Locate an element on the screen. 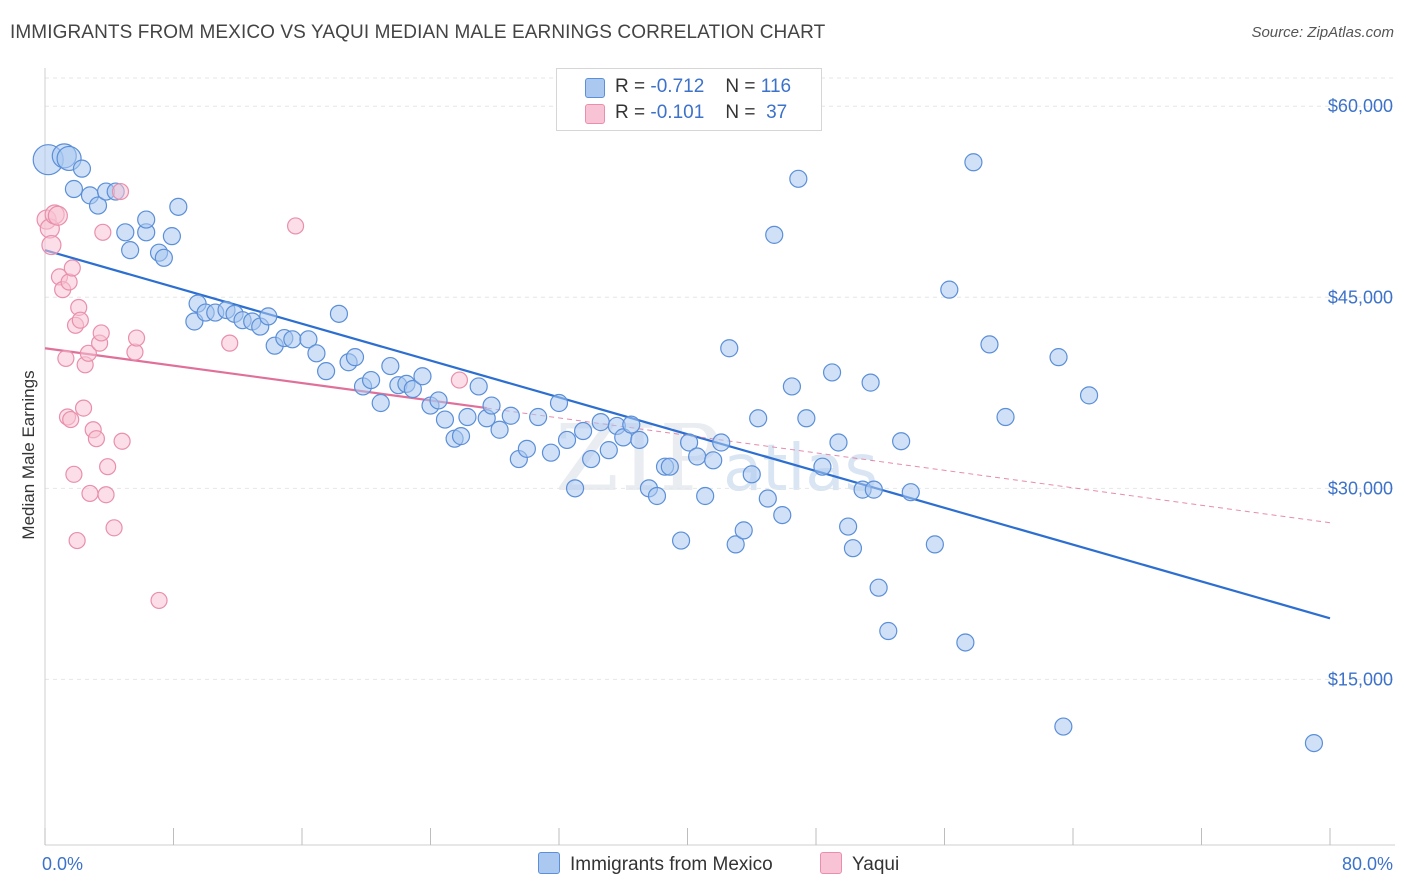  y-tick-label-3: $60,000 is located at coordinates (1360, 106).